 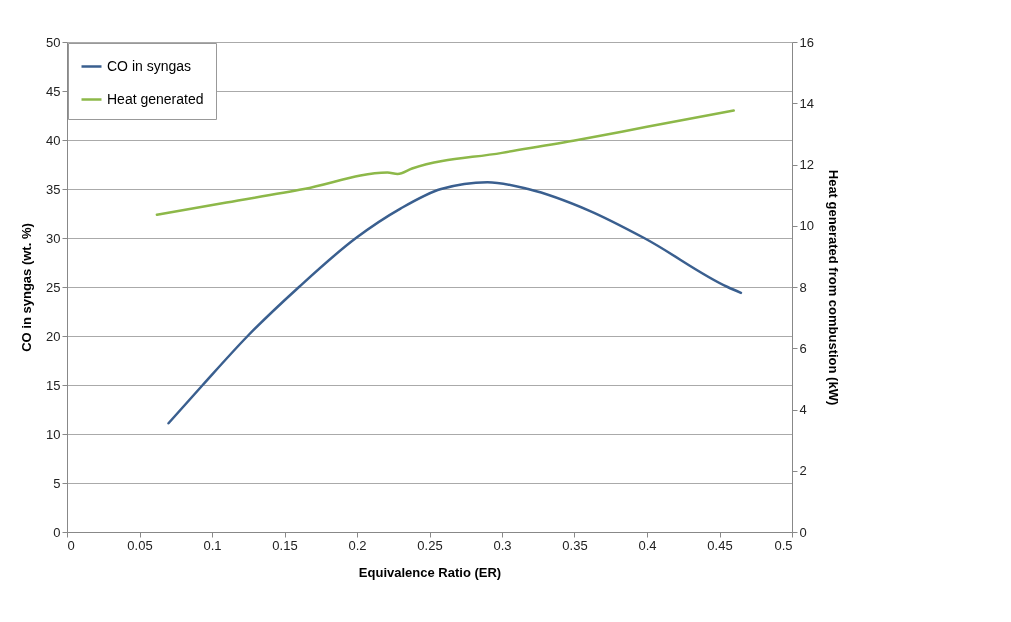 I want to click on x-tick-label: 0.15, so click(x=285, y=545).